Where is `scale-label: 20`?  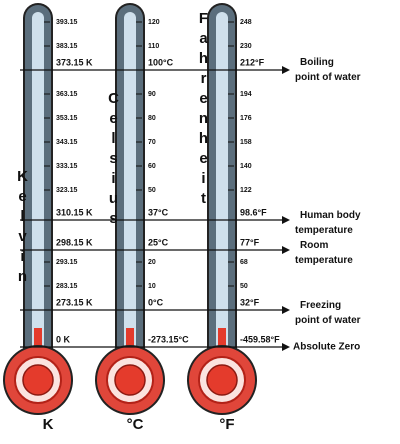 scale-label: 20 is located at coordinates (152, 262).